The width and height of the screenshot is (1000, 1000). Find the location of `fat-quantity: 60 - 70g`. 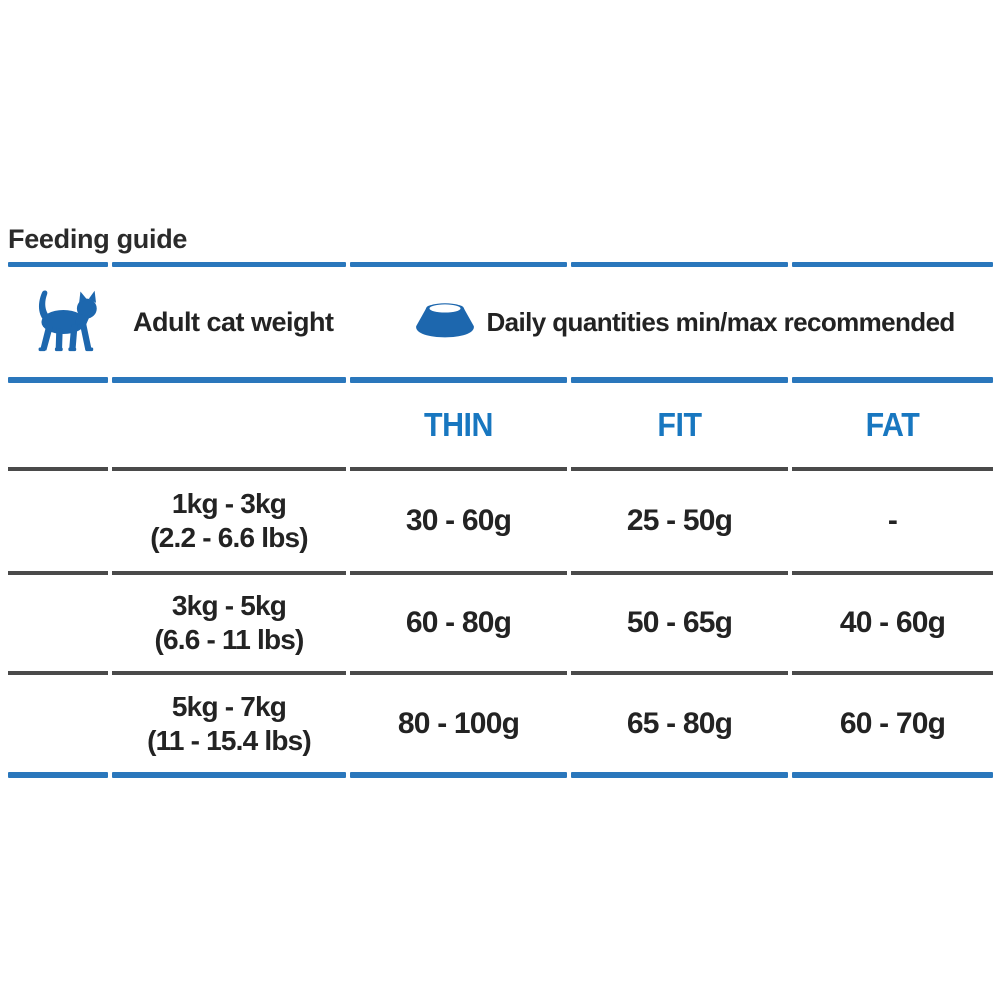

fat-quantity: 60 - 70g is located at coordinates (892, 723).